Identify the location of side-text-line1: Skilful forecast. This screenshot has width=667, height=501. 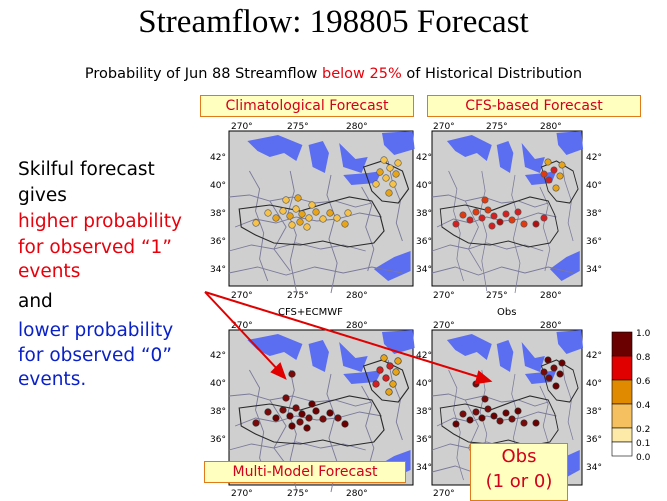
(86, 169).